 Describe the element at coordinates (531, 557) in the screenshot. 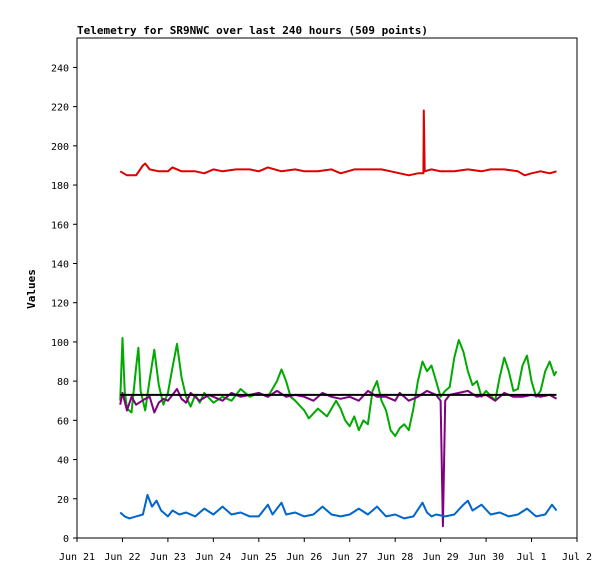

I see `x-tick-label: Jul 1` at that location.